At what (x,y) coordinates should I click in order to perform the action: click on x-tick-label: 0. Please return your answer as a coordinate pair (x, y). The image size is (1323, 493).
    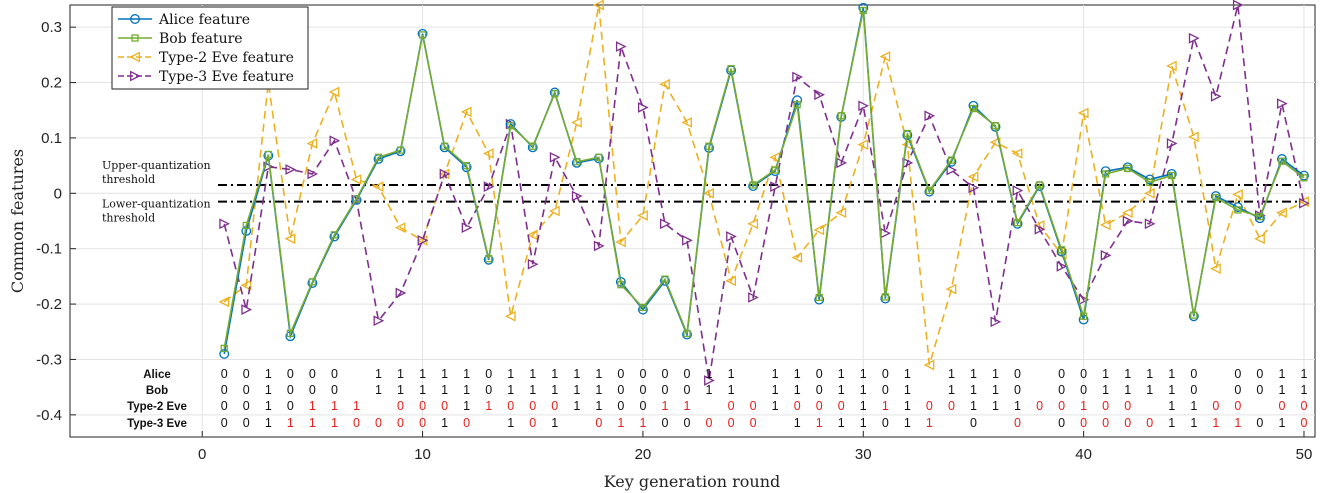
    Looking at the image, I should click on (202, 454).